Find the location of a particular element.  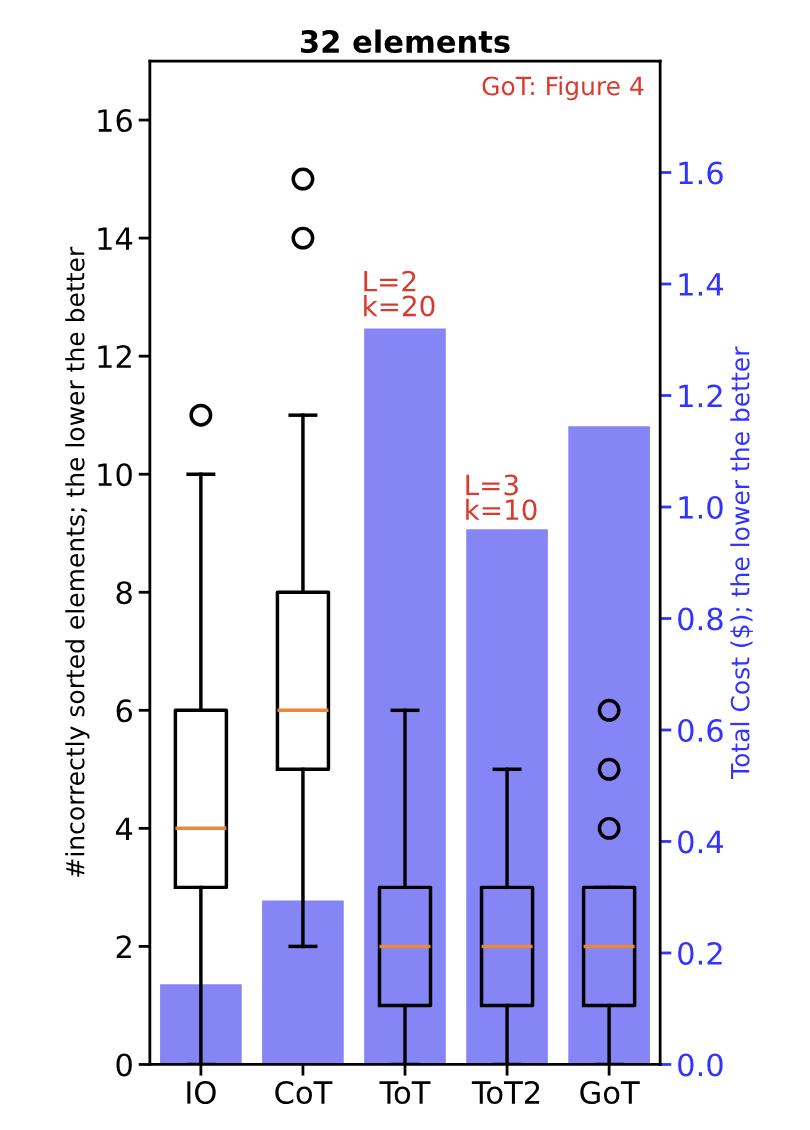

x-tick-label: GoT is located at coordinates (610, 1092).